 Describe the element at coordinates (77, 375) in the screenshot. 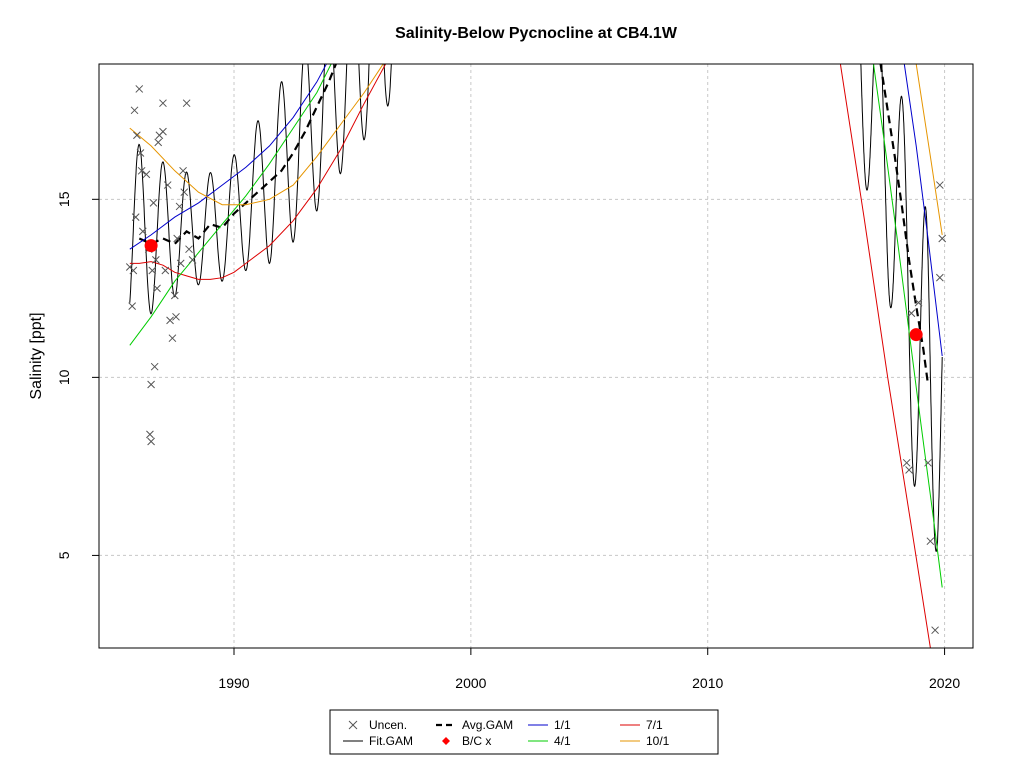

I see `y-axis: 5 10 15` at that location.